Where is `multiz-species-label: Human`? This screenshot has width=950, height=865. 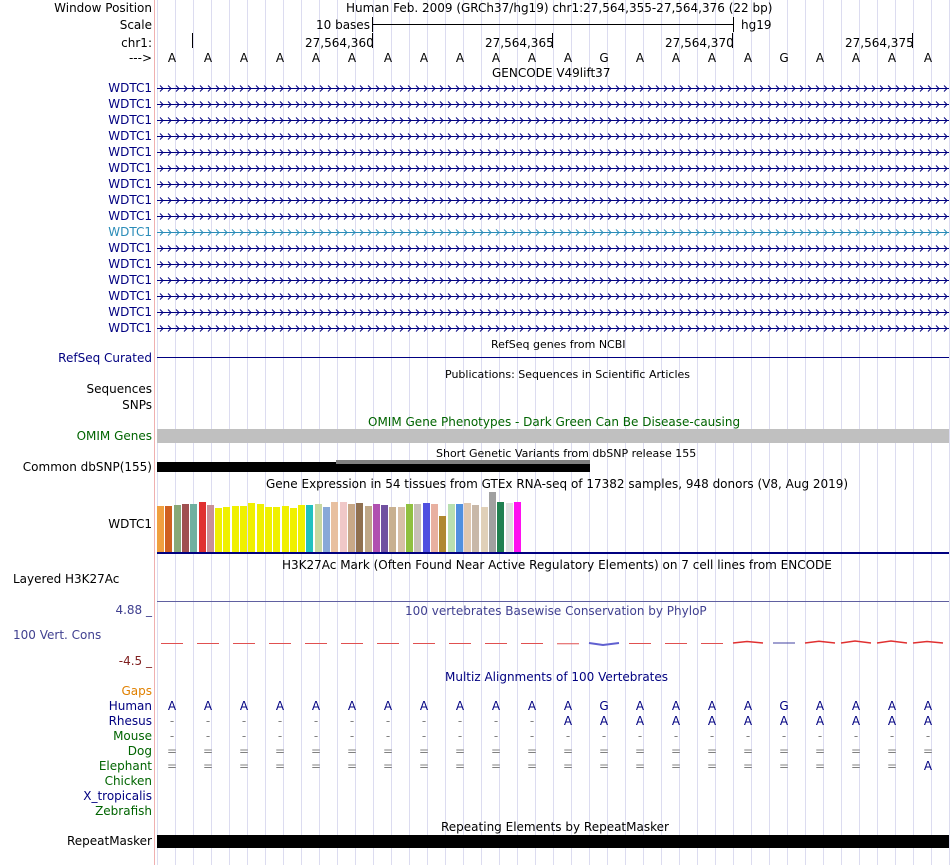 multiz-species-label: Human is located at coordinates (130, 706).